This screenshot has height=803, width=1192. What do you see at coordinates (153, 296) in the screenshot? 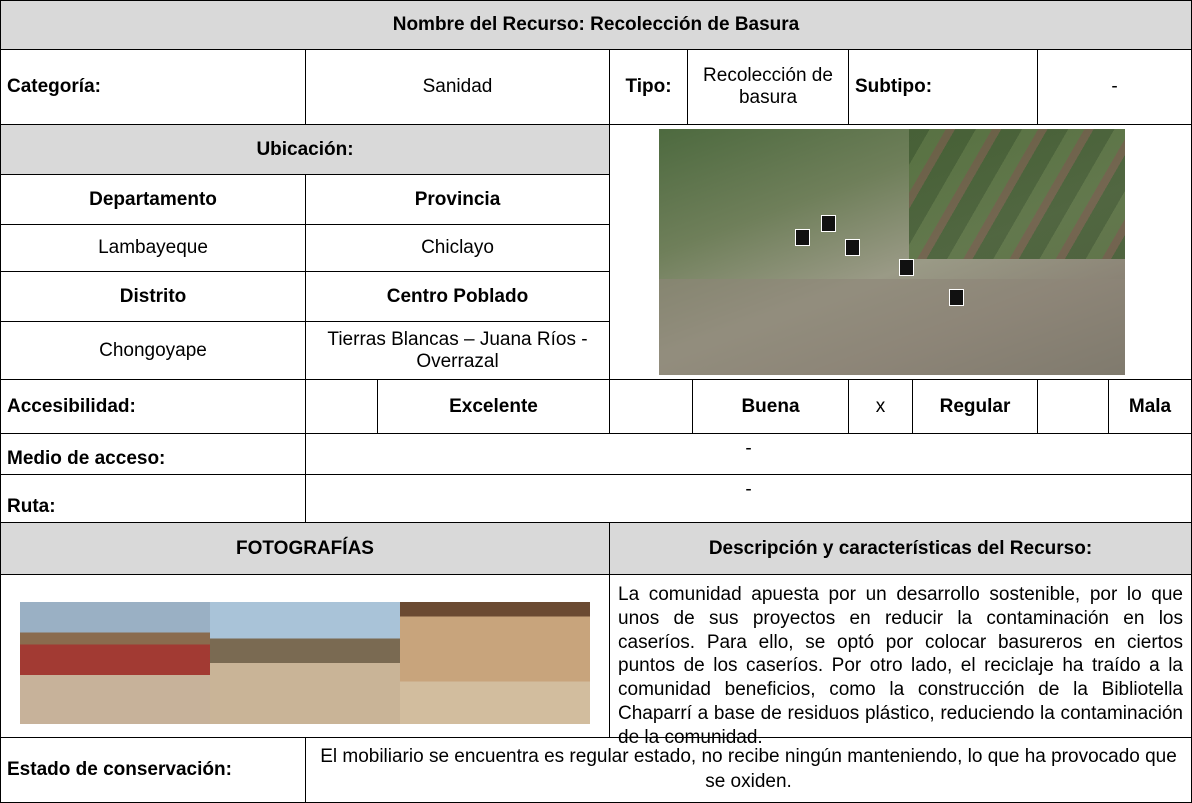
I see `column-header: Distrito` at bounding box center [153, 296].